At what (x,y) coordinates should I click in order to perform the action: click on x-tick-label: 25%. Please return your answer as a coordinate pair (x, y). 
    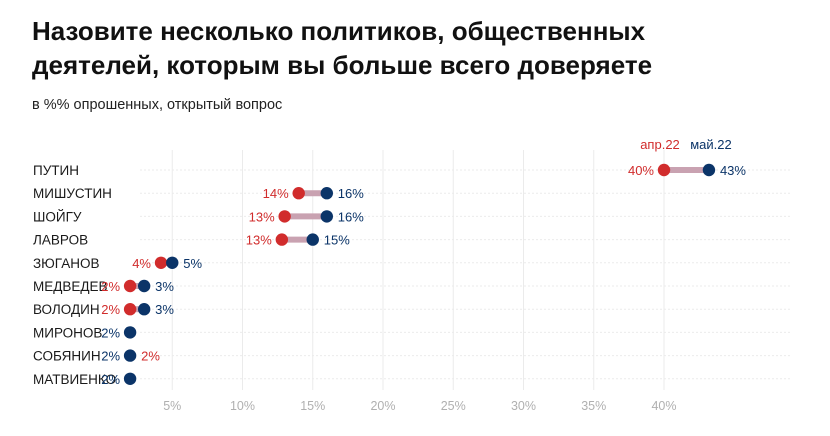
    Looking at the image, I should click on (453, 406).